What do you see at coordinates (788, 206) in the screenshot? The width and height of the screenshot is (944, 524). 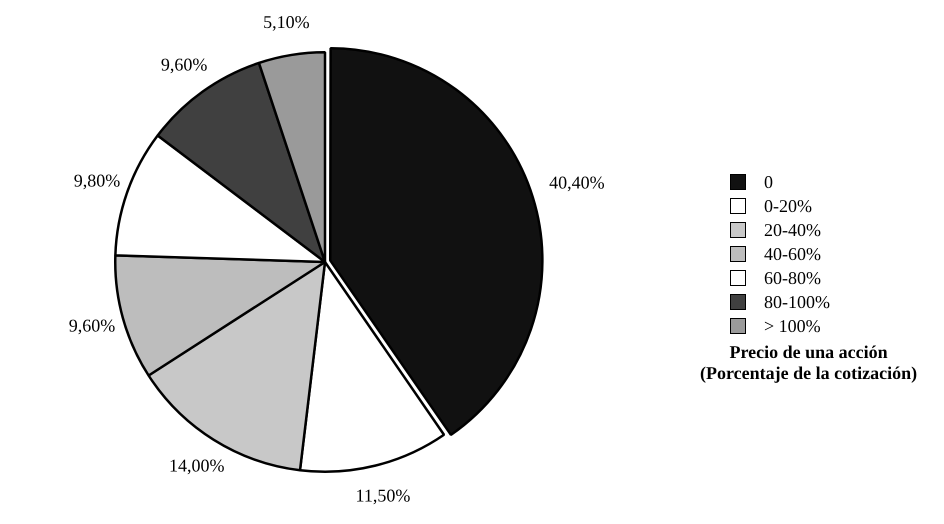 I see `legend-label: 0-20%` at bounding box center [788, 206].